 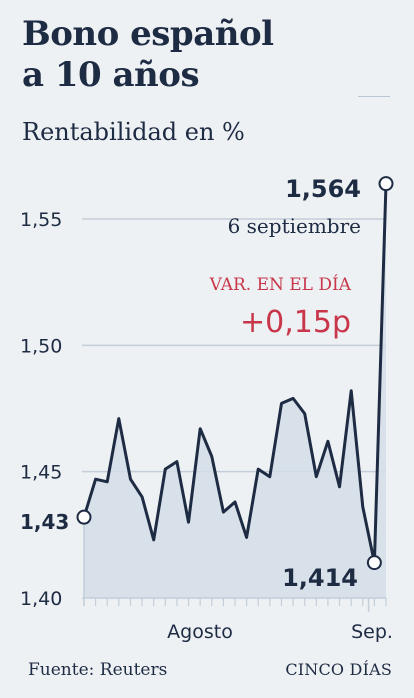 What do you see at coordinates (320, 578) in the screenshot?
I see `min-value-label: 1,414` at bounding box center [320, 578].